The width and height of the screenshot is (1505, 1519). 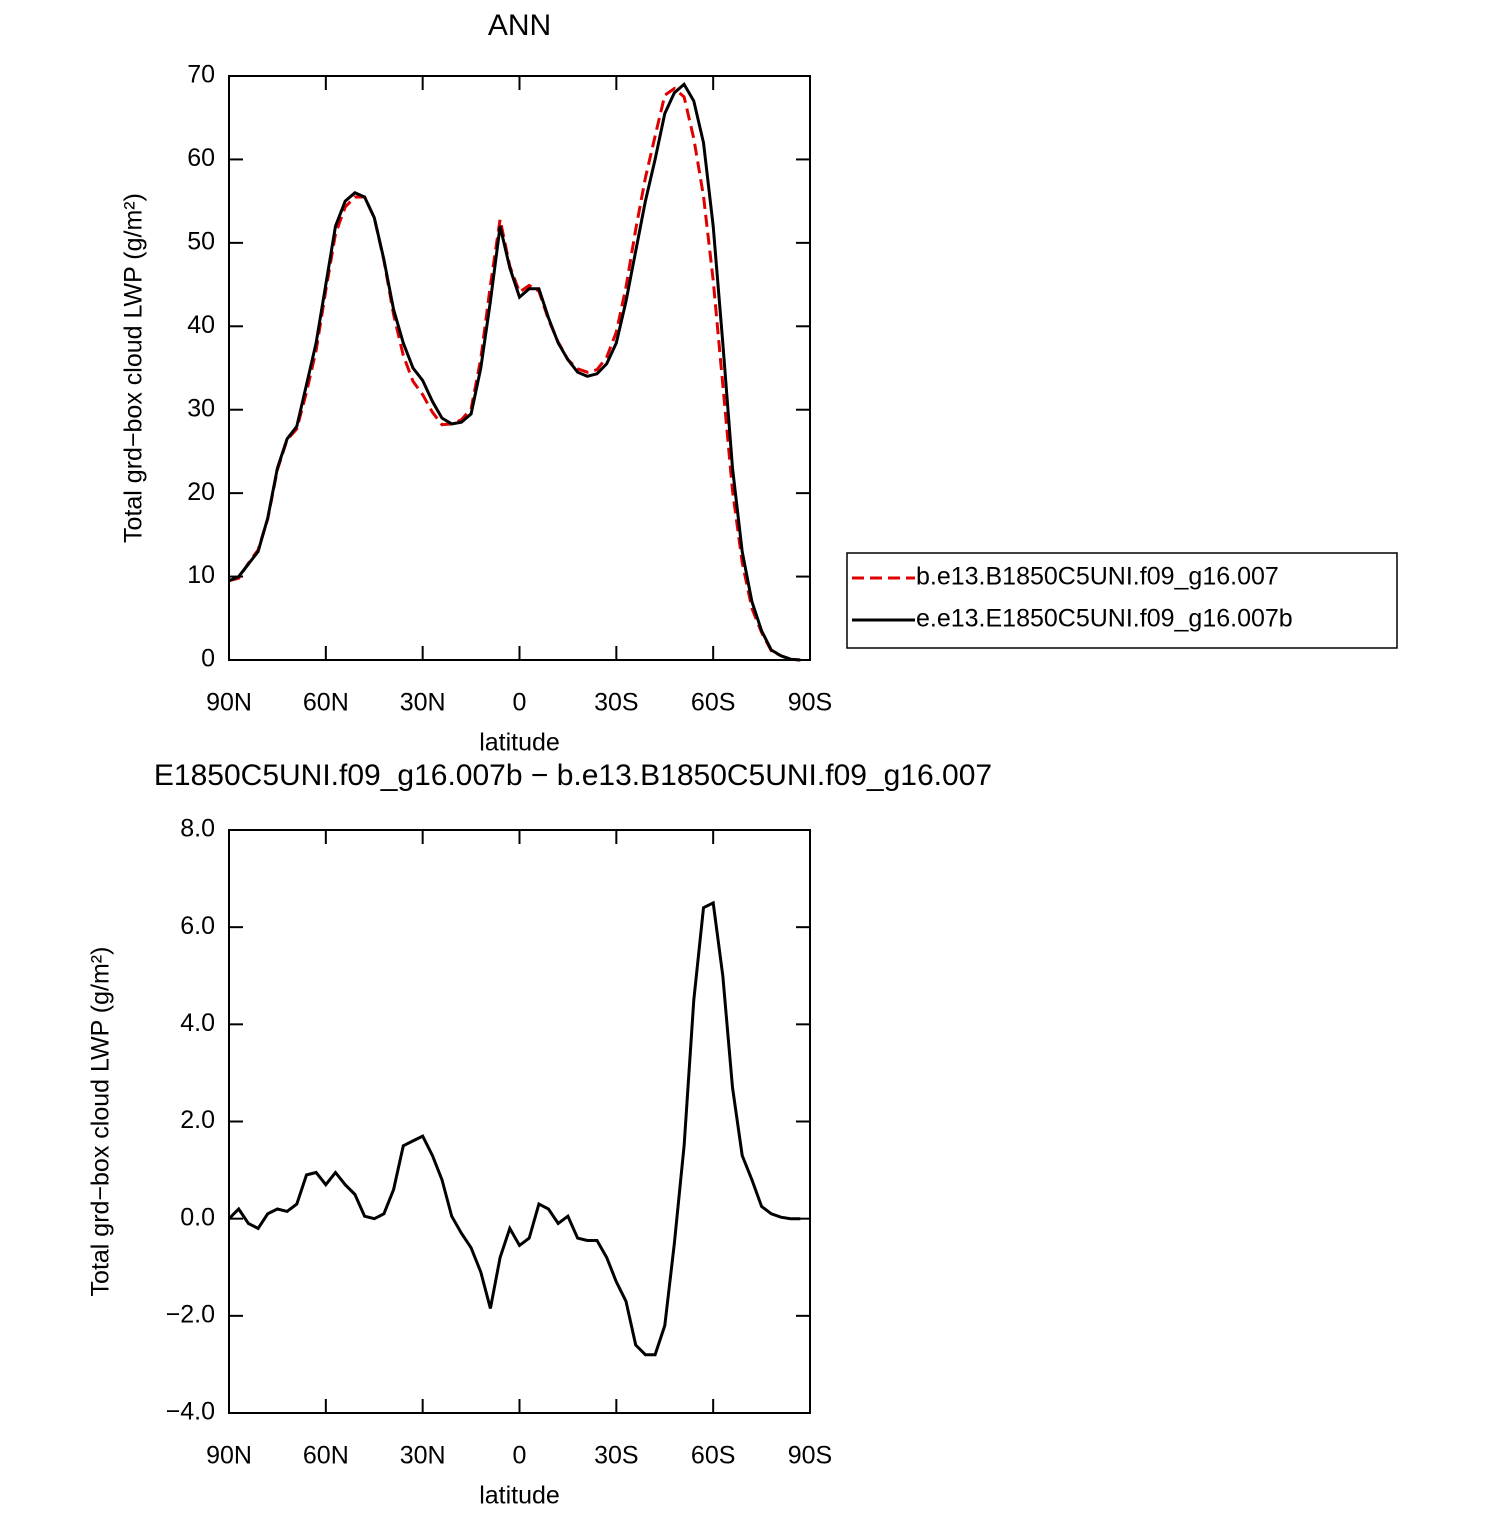 I want to click on y-tick-label: 6.0, so click(x=197, y=926).